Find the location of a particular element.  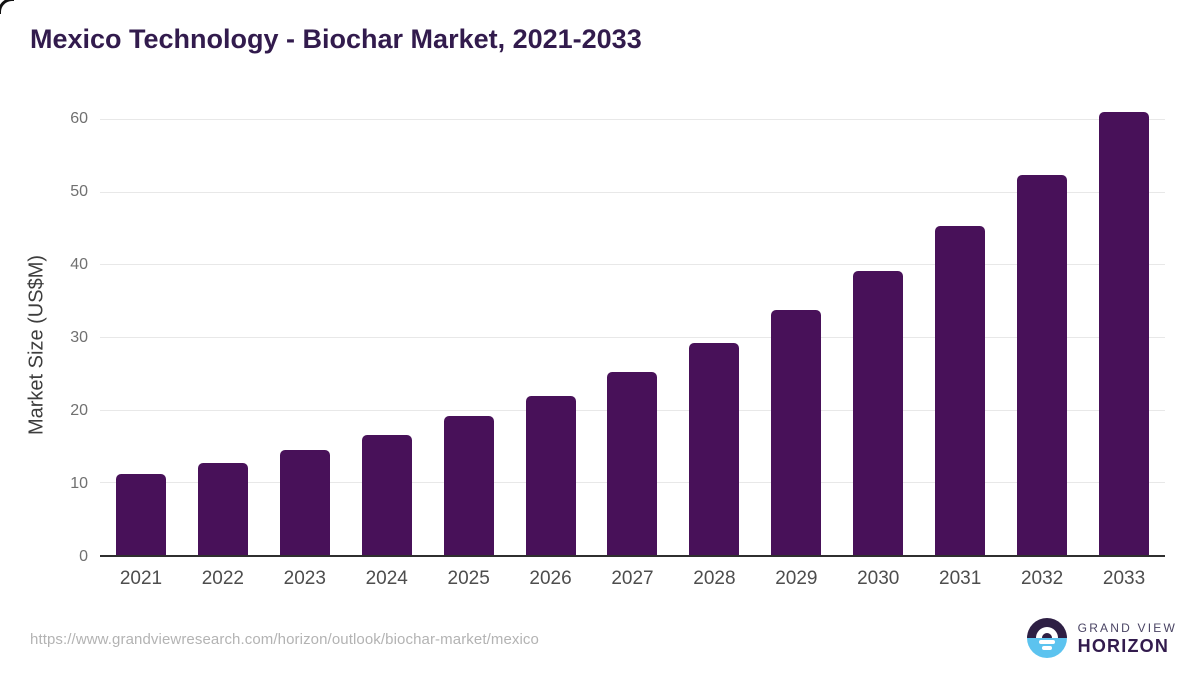

x-tick-label-2027: 2027 is located at coordinates (632, 578).